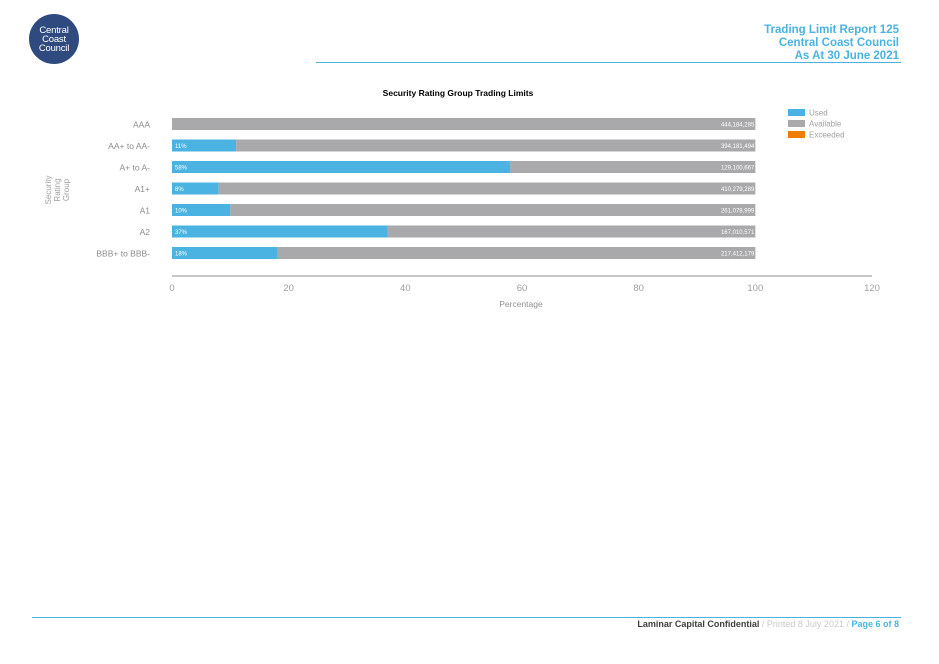 The image size is (939, 664). What do you see at coordinates (827, 135) in the screenshot?
I see `legend-label: Exceeded` at bounding box center [827, 135].